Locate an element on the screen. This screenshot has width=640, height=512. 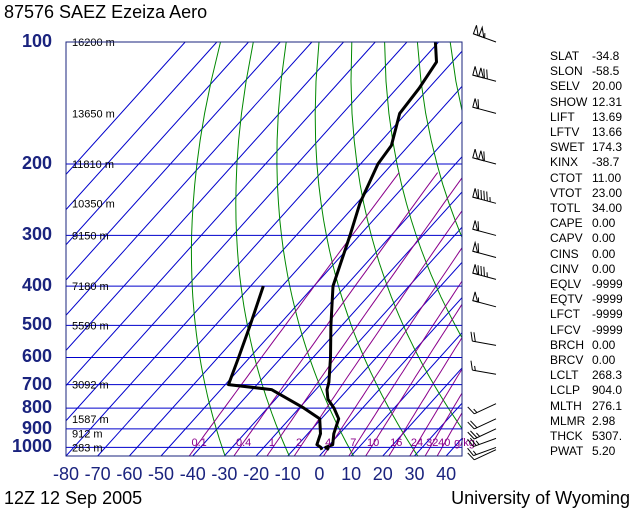
index-value: 34.00 is located at coordinates (607, 208).